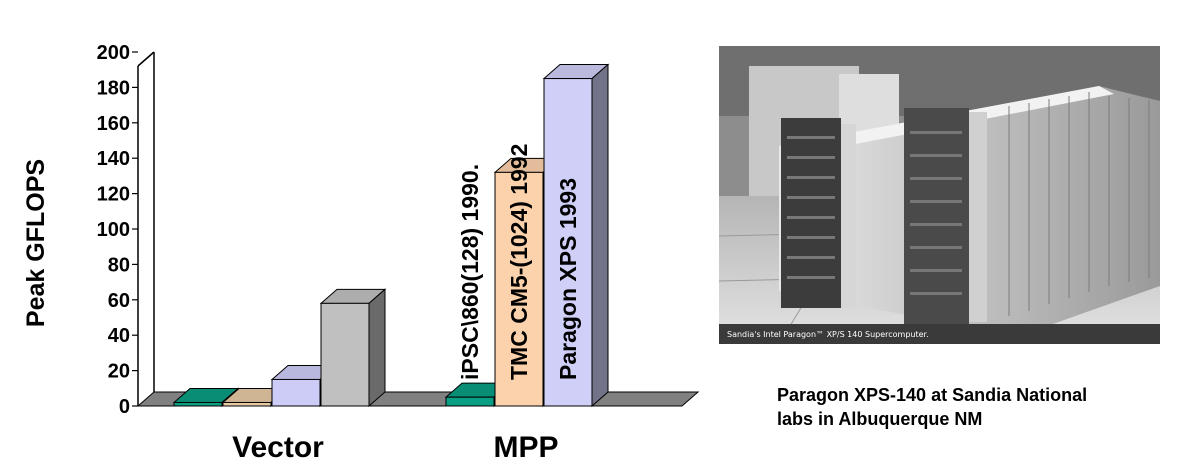 The image size is (1194, 467). I want to click on bar-data-label: TMC CM5-(1024) 1992, so click(519, 262).